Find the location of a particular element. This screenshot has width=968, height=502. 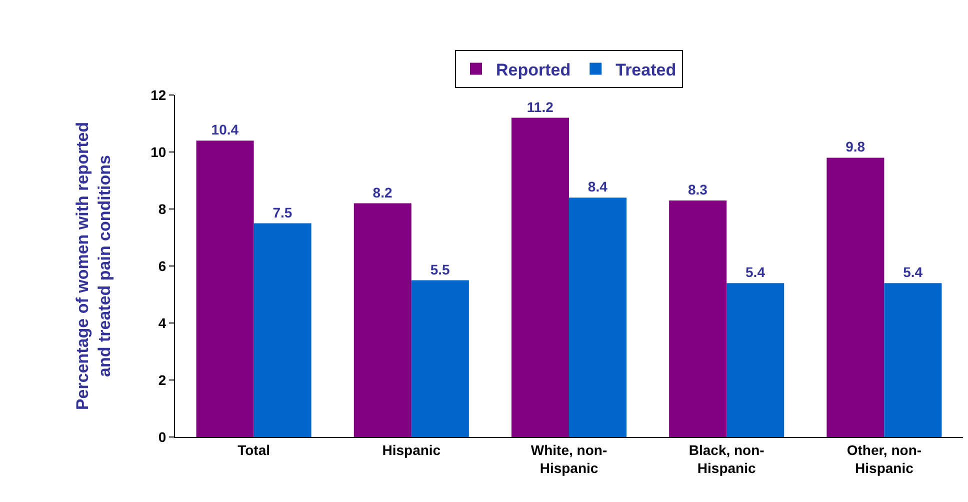

legend-label: Reported is located at coordinates (533, 70).